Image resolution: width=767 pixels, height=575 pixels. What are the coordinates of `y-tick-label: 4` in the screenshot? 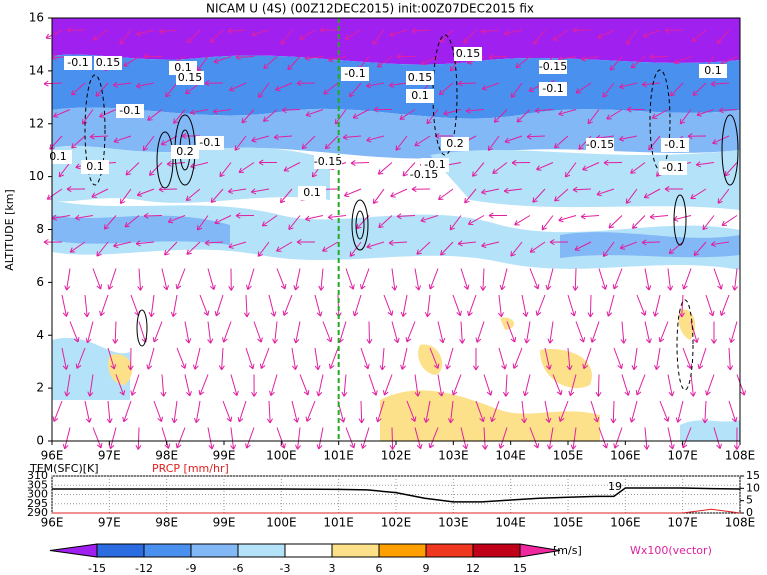 It's located at (40, 335).